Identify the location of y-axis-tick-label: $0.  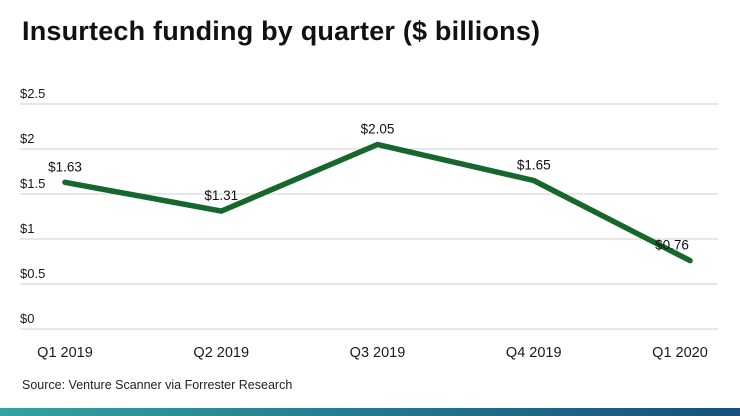
(27, 318).